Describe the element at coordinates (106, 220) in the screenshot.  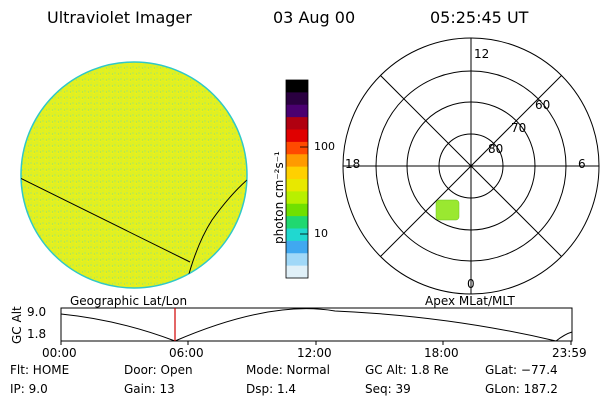
I see `coastline-line` at that location.